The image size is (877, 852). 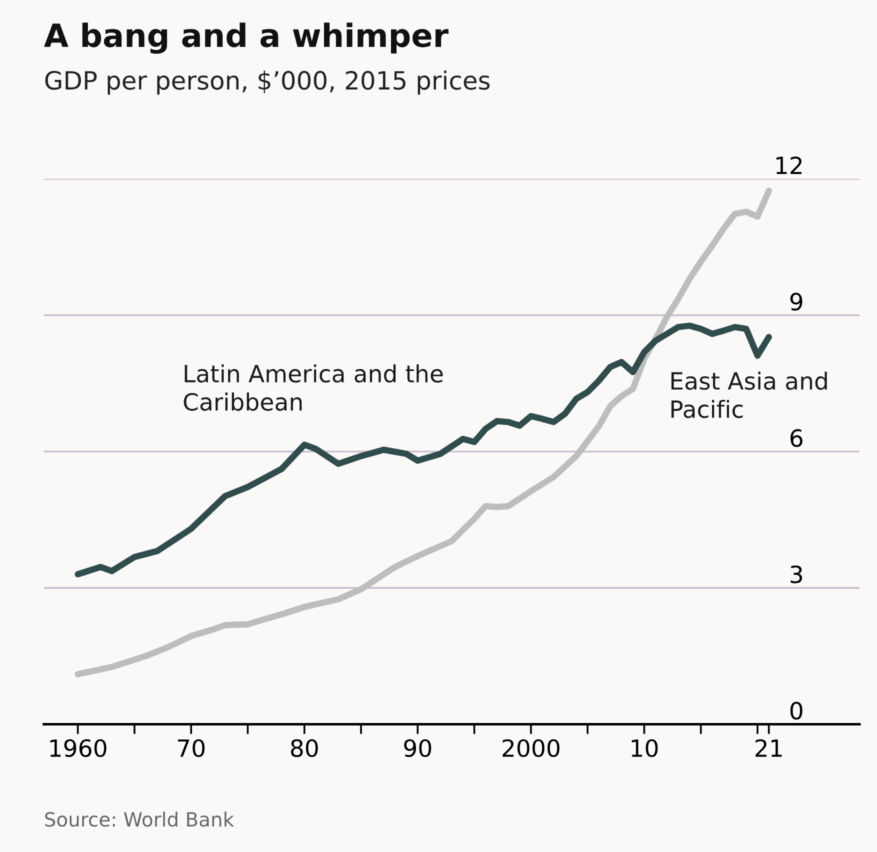 What do you see at coordinates (304, 748) in the screenshot?
I see `x-tick-label: 80` at bounding box center [304, 748].